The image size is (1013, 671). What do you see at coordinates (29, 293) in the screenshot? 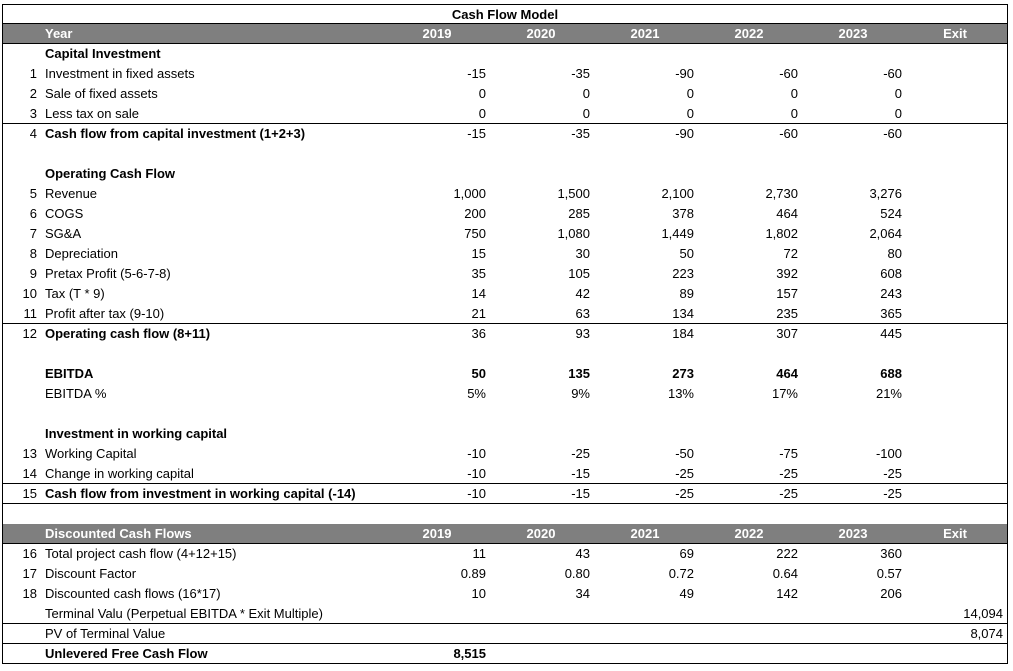
I see `row-number: 10` at bounding box center [29, 293].